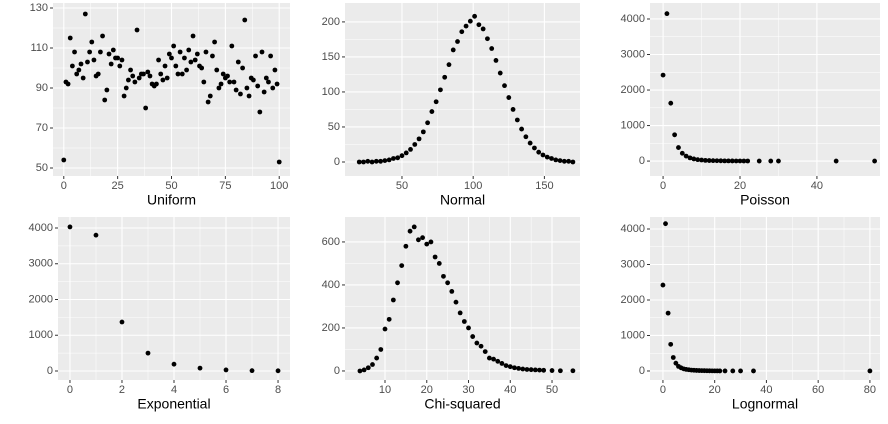  I want to click on x-tick-label: 50, so click(552, 390).